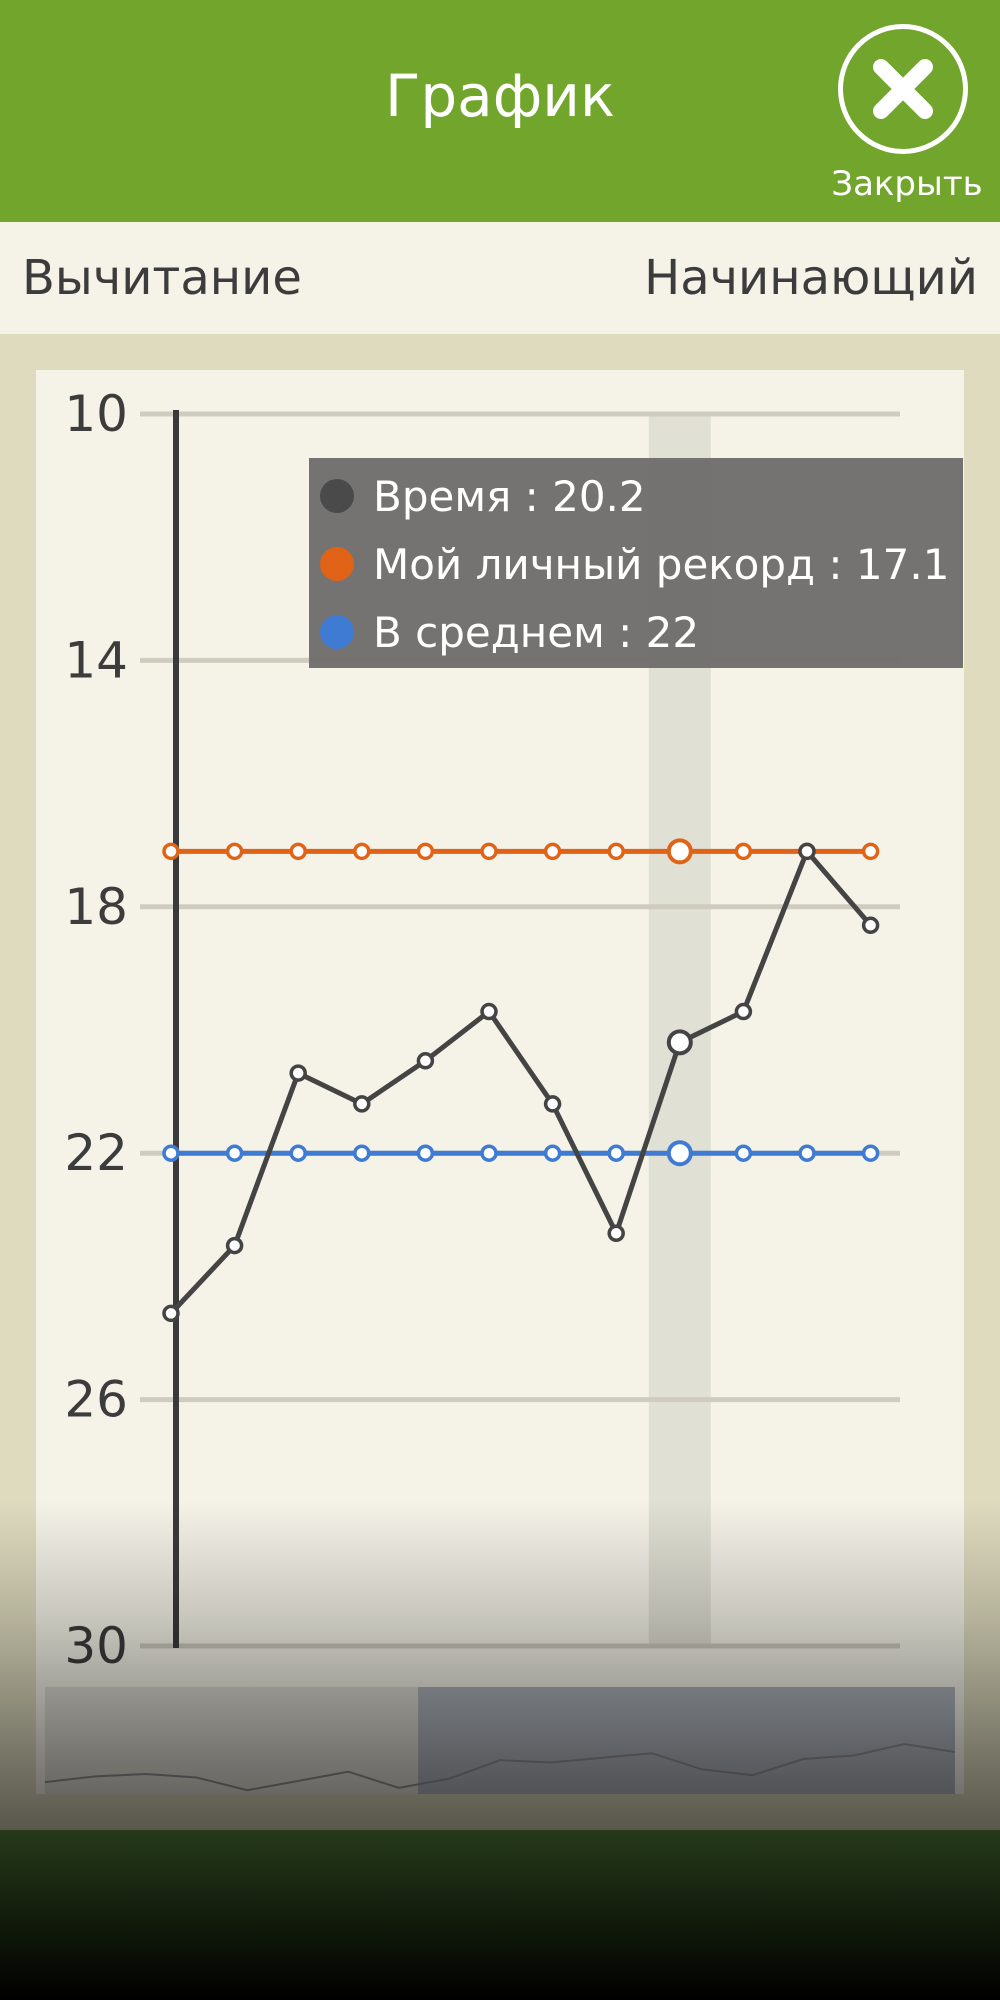 The width and height of the screenshot is (1000, 2000). What do you see at coordinates (500, 96) in the screenshot?
I see `page-title: График` at bounding box center [500, 96].